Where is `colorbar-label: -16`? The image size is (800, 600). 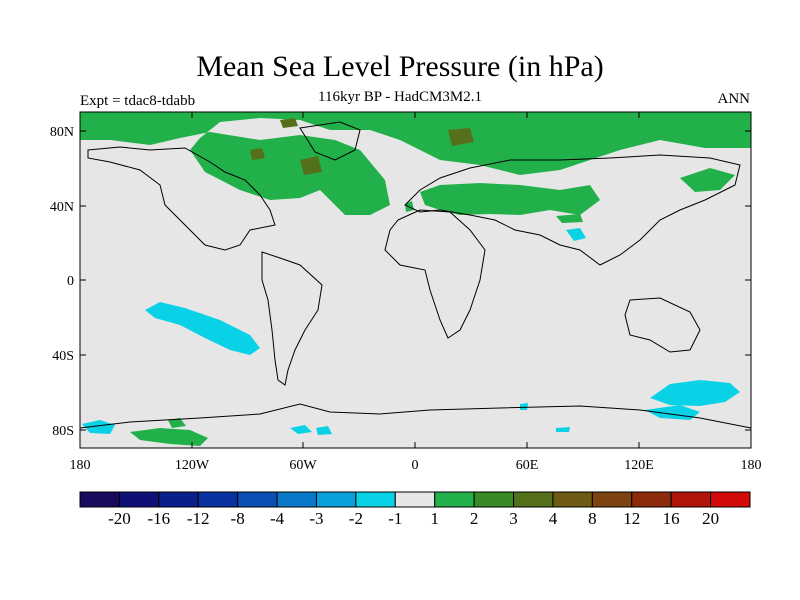 colorbar-label: -16 is located at coordinates (158, 518).